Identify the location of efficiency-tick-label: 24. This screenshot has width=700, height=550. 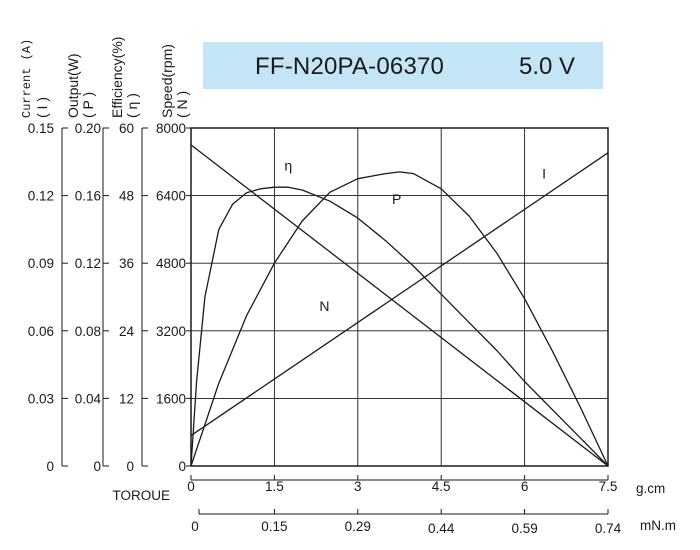
(127, 331).